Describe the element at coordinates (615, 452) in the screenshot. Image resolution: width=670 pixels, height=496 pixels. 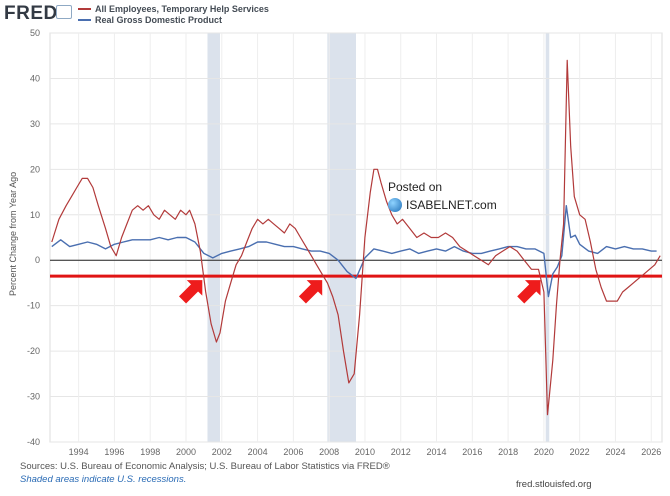
I see `x-tick-label: 2024` at that location.